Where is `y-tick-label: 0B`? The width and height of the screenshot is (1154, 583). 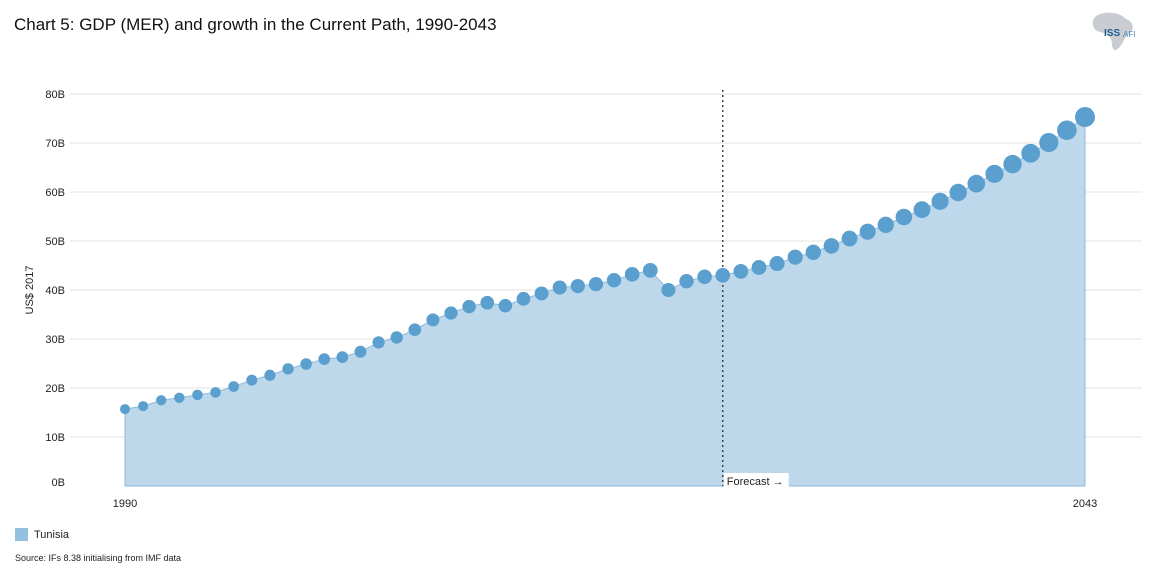 y-tick-label: 0B is located at coordinates (58, 483).